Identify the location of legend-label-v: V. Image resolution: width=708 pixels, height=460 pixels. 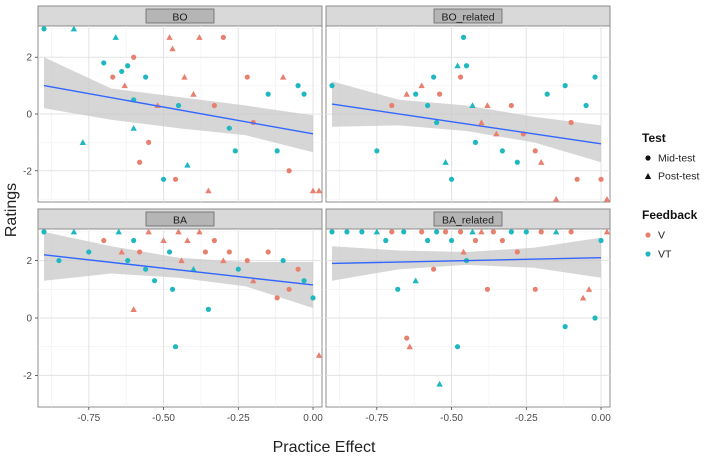
(661, 236).